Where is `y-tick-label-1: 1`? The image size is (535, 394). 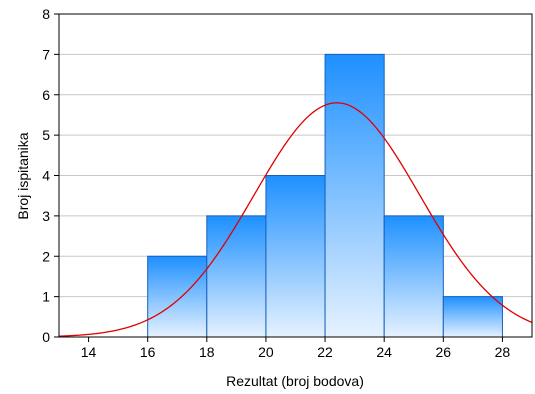 y-tick-label-1: 1 is located at coordinates (46, 297).